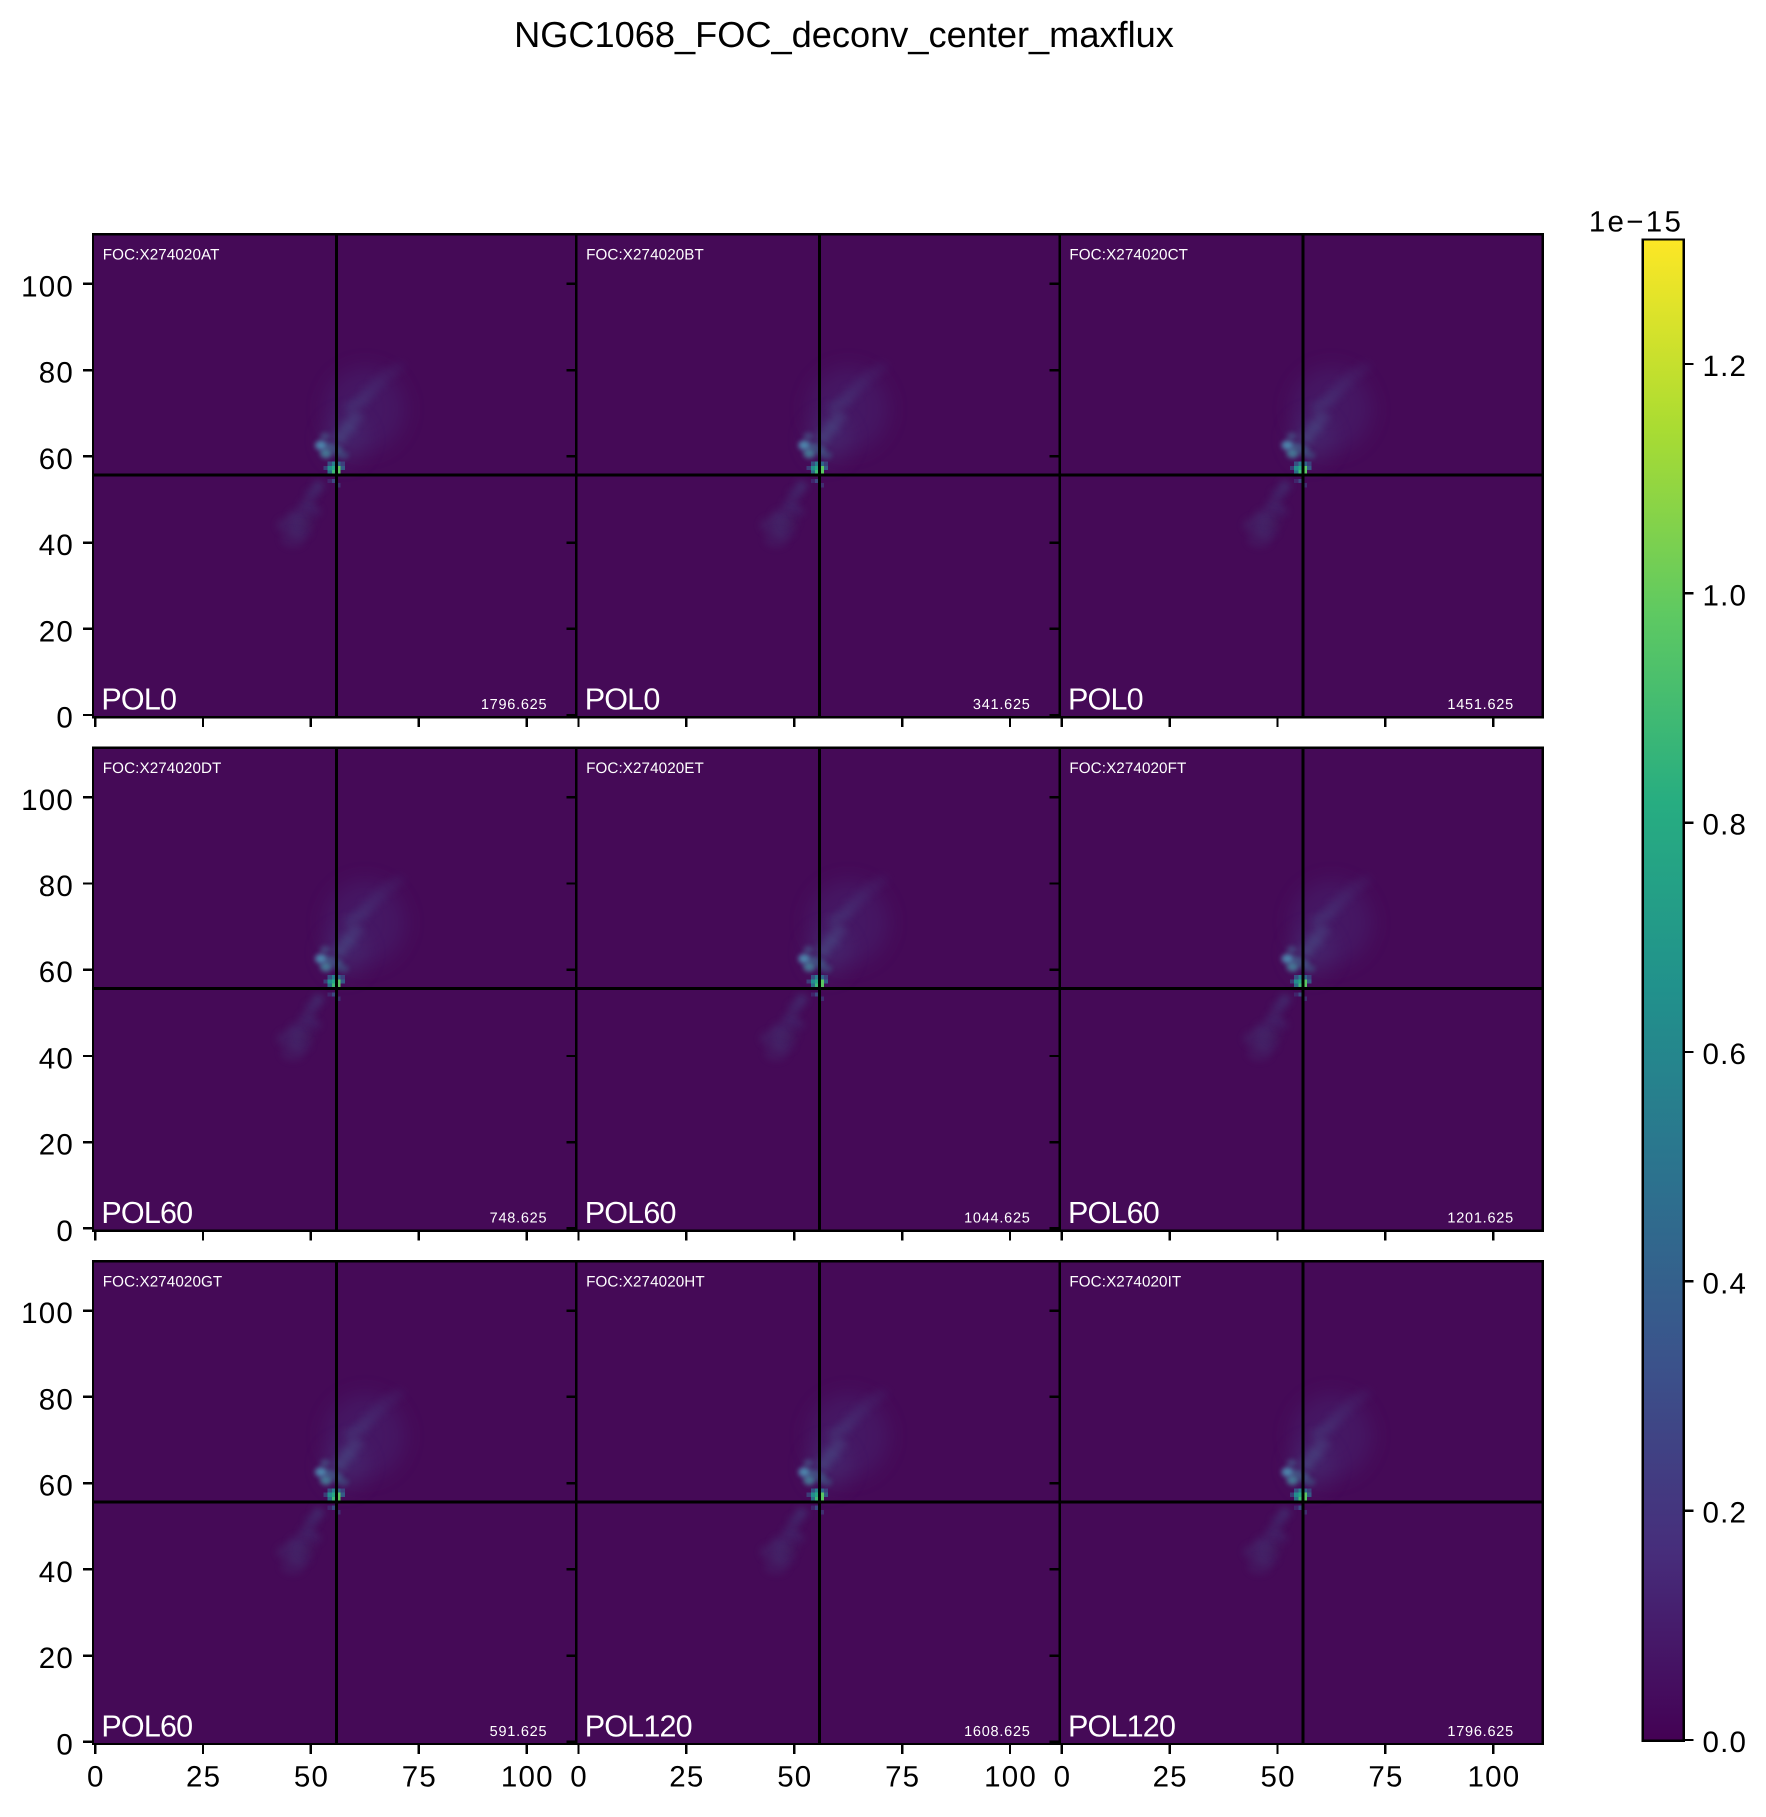 This screenshot has width=1766, height=1817. Describe the element at coordinates (1480, 705) in the screenshot. I see `svg-text: 1451.625` at that location.